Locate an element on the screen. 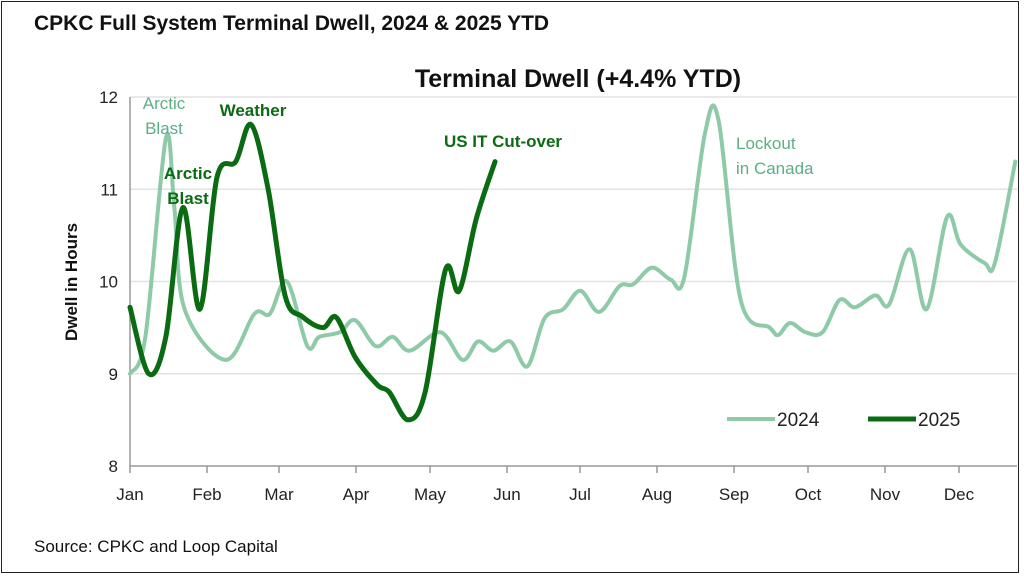 The height and width of the screenshot is (576, 1024). x-tick-label: Apr is located at coordinates (356, 494).